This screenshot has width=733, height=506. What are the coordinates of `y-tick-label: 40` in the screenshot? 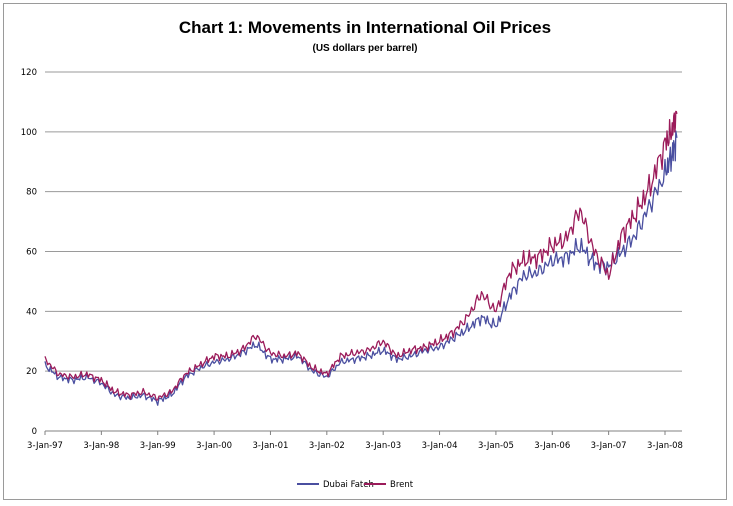 It's located at (31, 312).